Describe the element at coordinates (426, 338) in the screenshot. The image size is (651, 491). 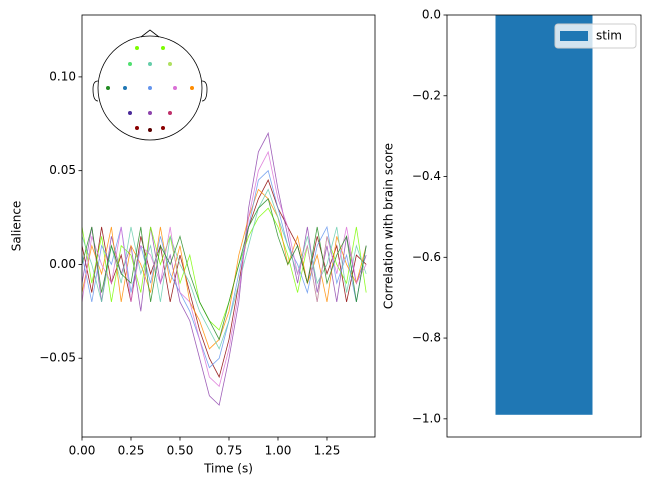
I see `y-tick-label: −0.8` at that location.